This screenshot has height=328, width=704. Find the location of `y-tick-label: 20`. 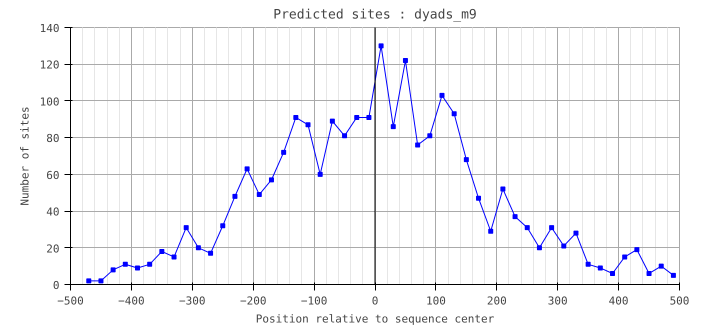

y-tick-label: 20 is located at coordinates (53, 249).